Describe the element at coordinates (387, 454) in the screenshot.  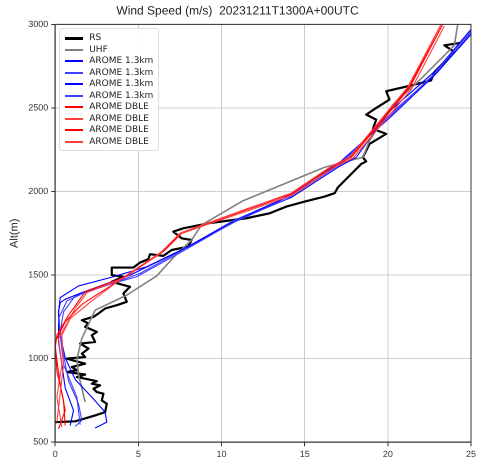
I see `x-tick-label: 20` at that location.